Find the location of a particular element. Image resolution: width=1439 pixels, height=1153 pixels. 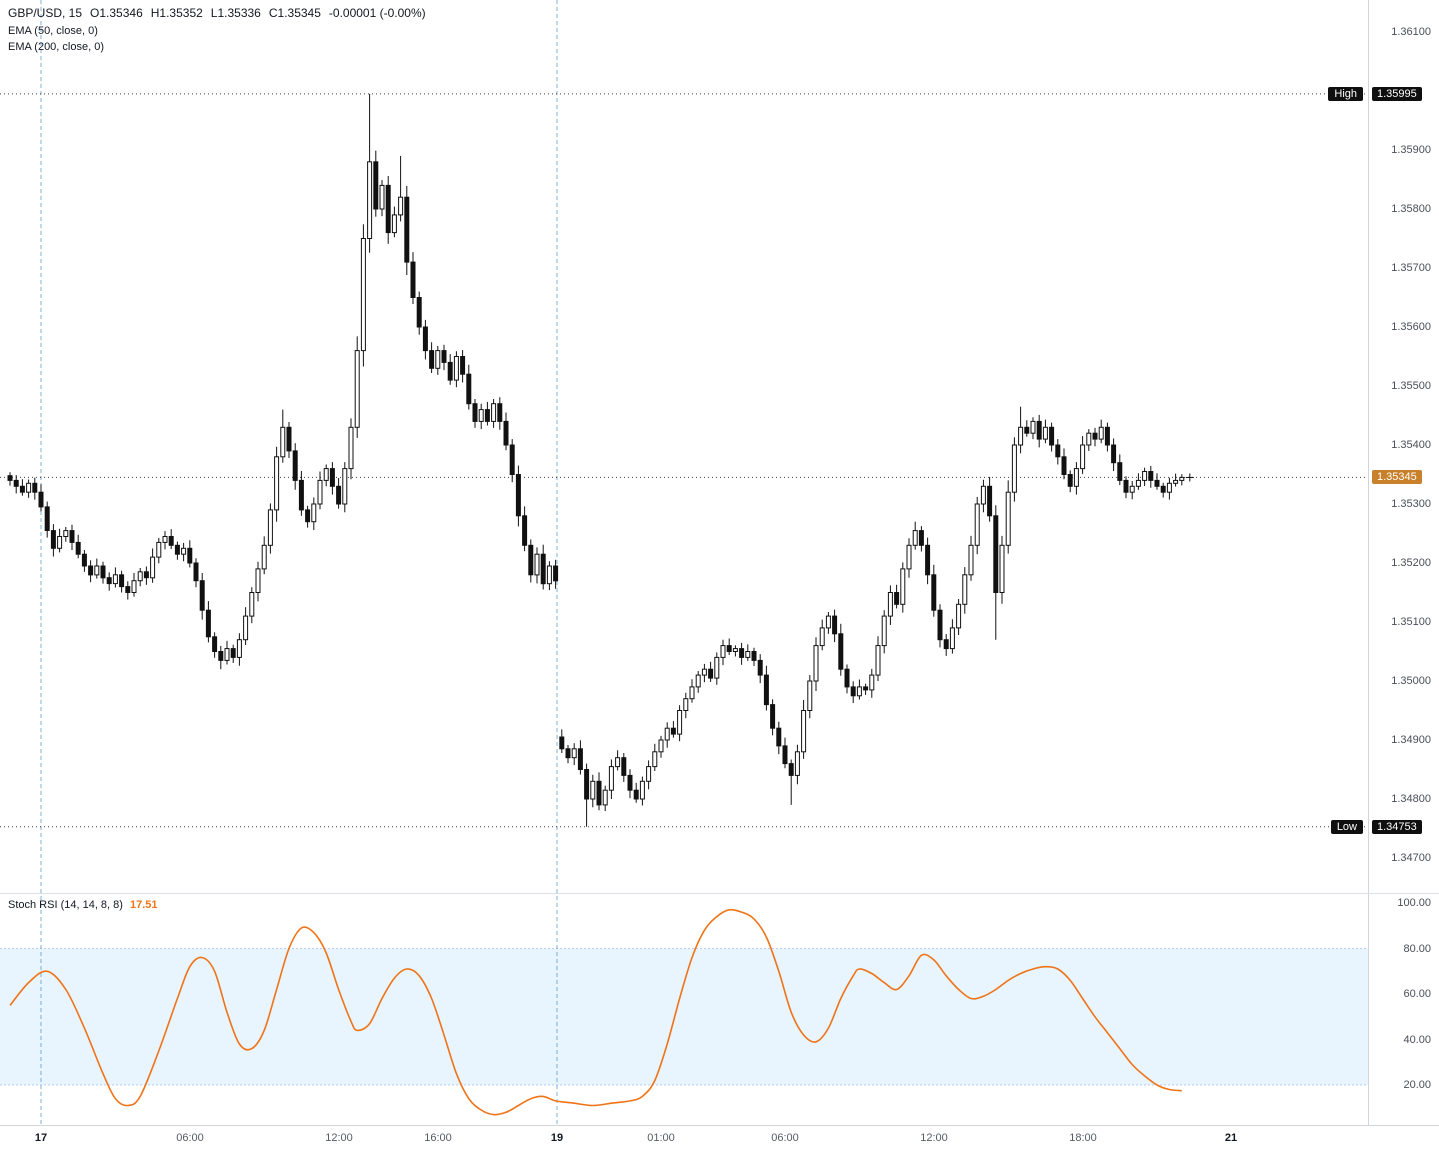

low-value-badge: 1.34753 is located at coordinates (1397, 826).